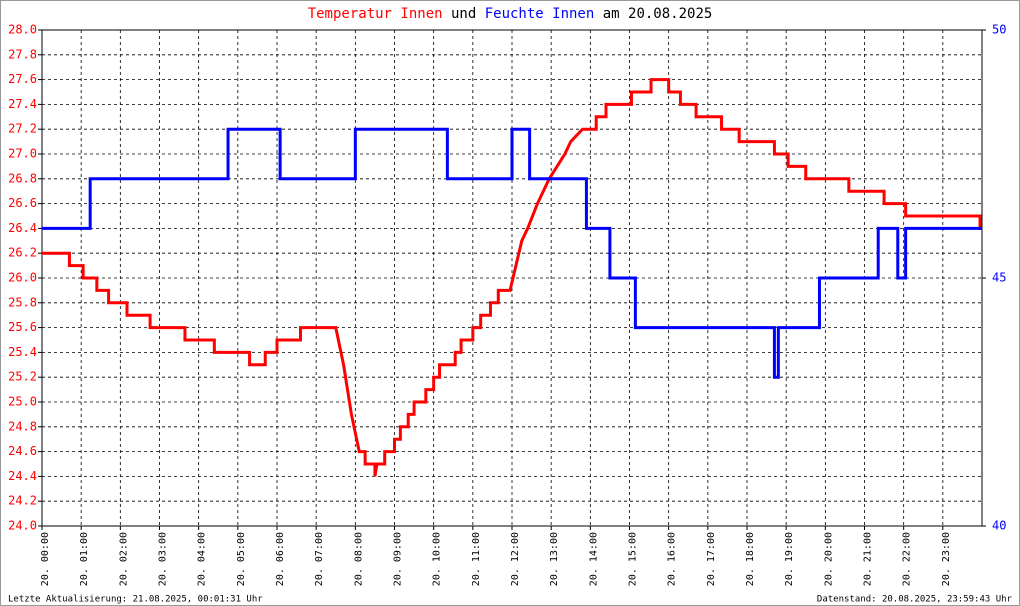 This screenshot has height=606, width=1020. I want to click on x-tick-label: 20. 23:00, so click(946, 559).